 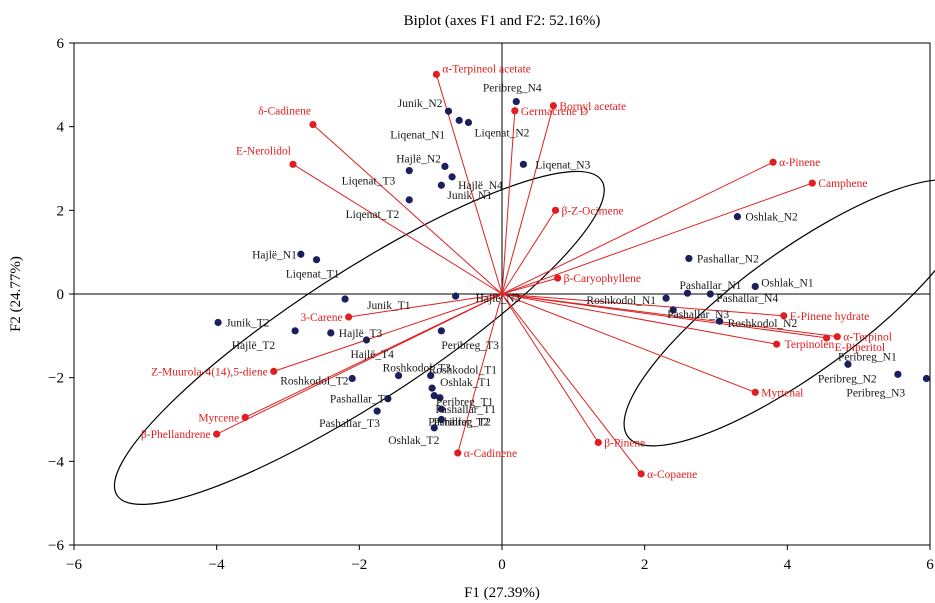 I want to click on observation-point-liqenat_t3, so click(x=409, y=170).